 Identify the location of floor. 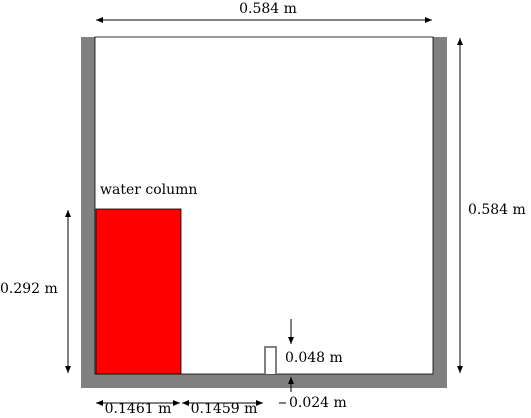
(264, 381).